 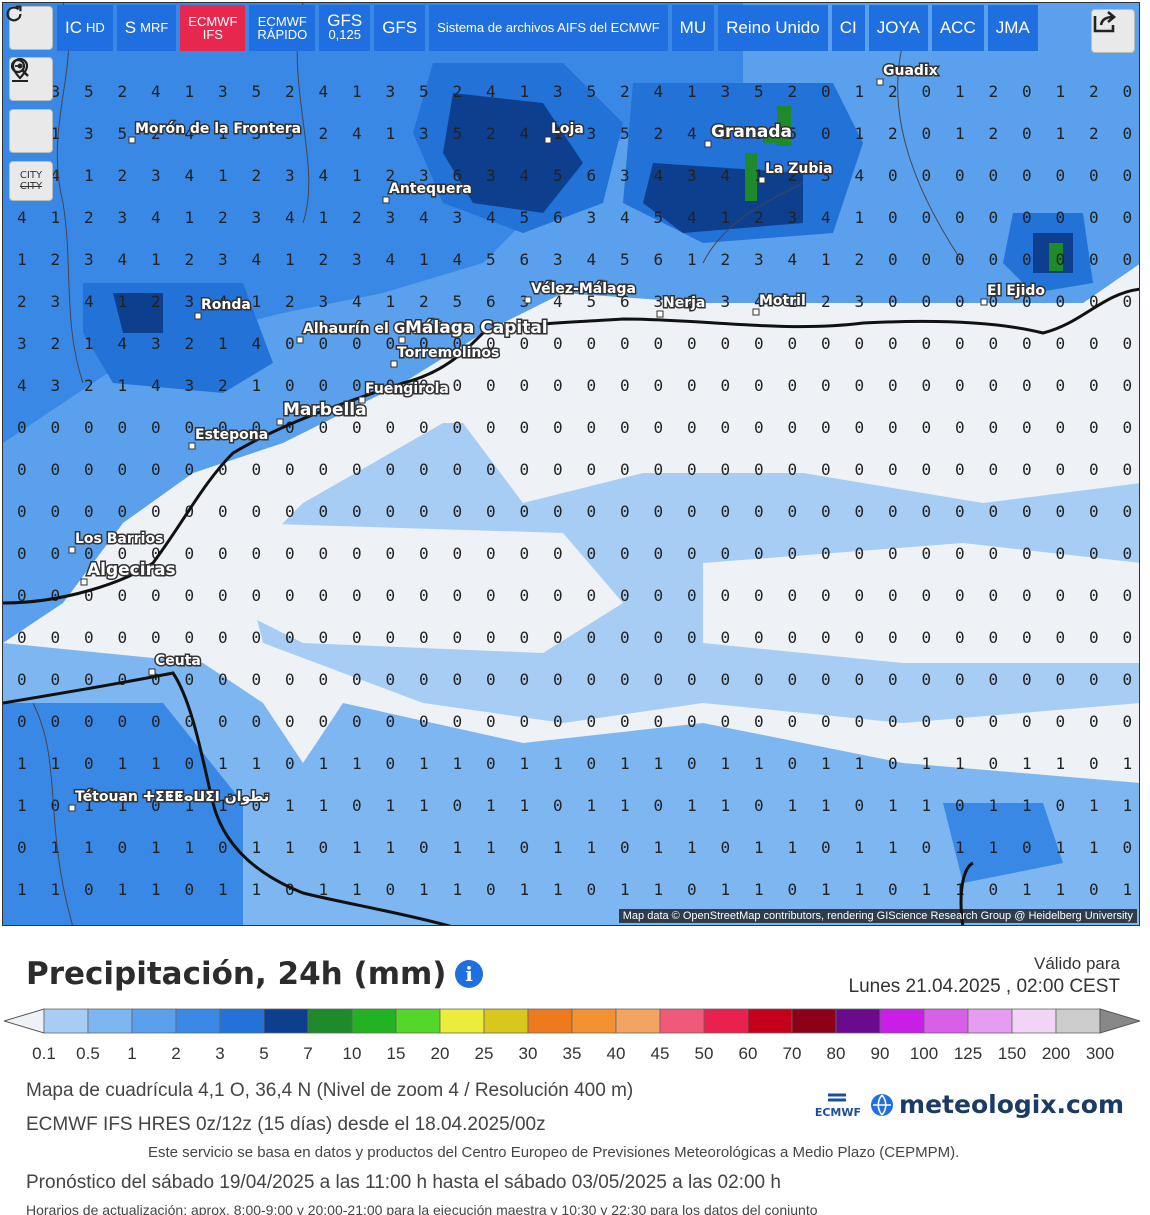 What do you see at coordinates (684, 303) in the screenshot?
I see `place-label: Nerja` at bounding box center [684, 303].